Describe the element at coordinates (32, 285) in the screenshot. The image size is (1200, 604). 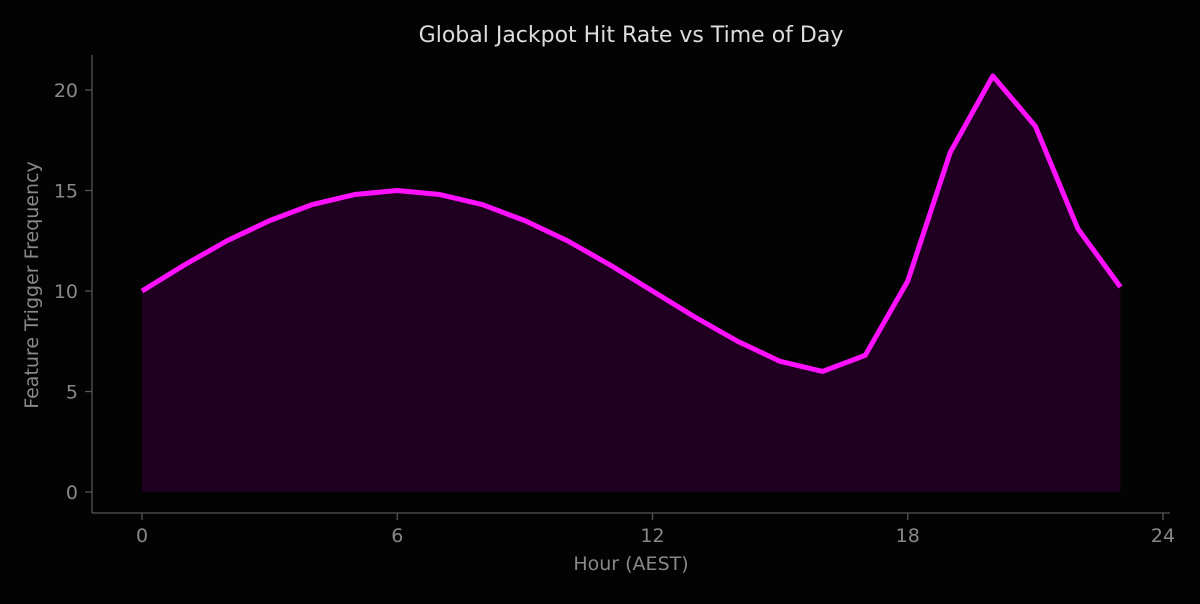
I see `y-axis-label: Feature Trigger Frequency` at that location.